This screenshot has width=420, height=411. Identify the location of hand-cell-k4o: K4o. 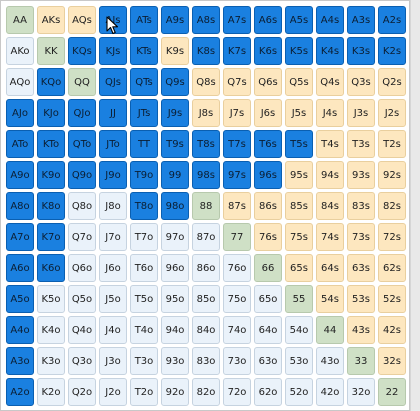
(51, 330).